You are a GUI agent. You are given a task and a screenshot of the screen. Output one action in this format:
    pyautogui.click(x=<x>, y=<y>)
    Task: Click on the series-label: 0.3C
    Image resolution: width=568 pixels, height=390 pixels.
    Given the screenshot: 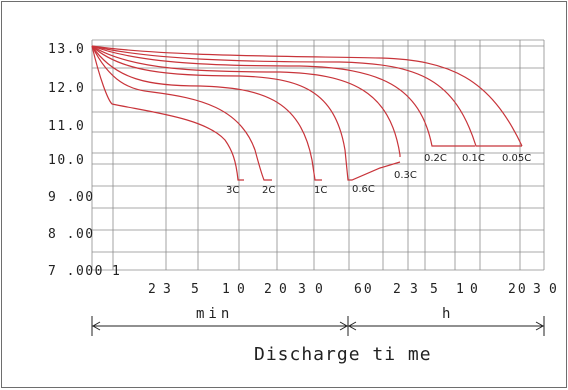 What is the action you would take?
    pyautogui.click(x=405, y=175)
    